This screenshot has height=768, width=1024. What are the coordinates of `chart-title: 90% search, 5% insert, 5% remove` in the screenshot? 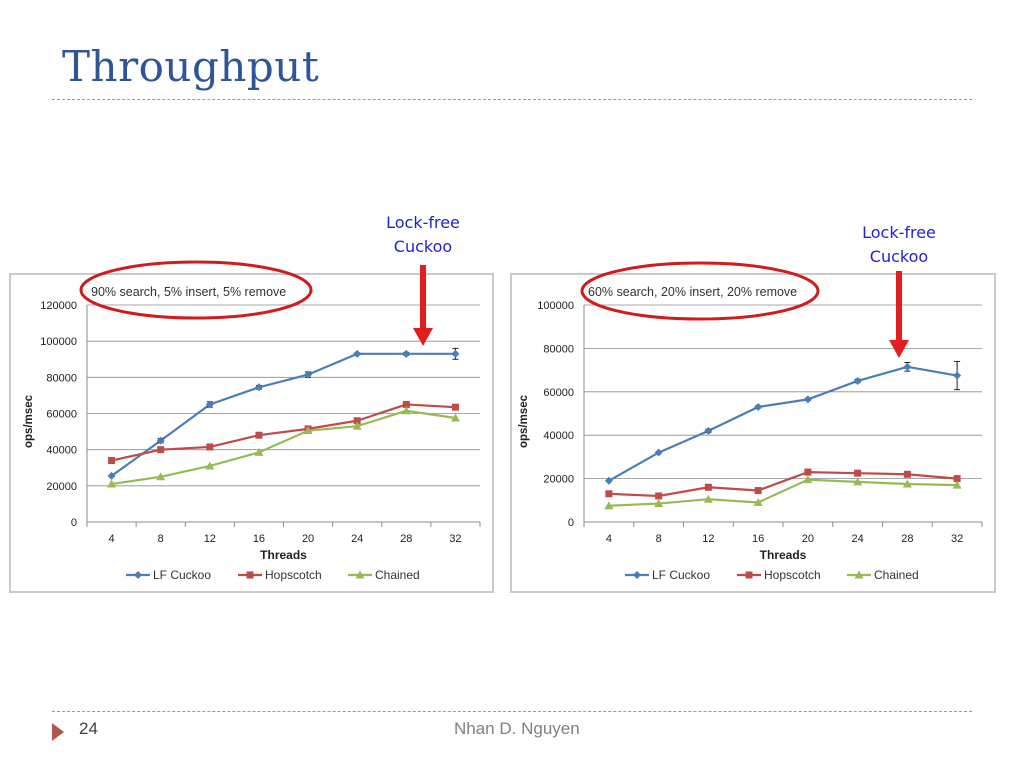 It's located at (188, 292).